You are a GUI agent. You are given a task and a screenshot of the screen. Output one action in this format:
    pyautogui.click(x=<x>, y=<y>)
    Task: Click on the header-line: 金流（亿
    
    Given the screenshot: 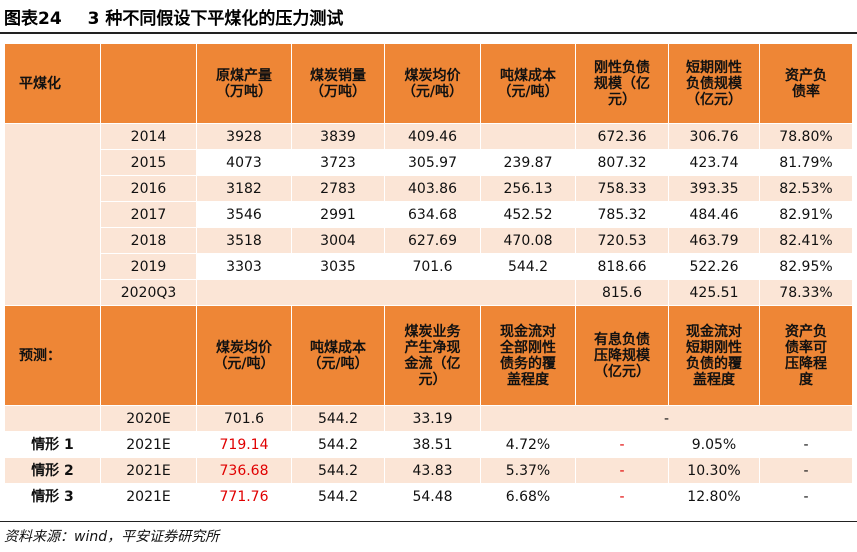 What is the action you would take?
    pyautogui.click(x=432, y=363)
    